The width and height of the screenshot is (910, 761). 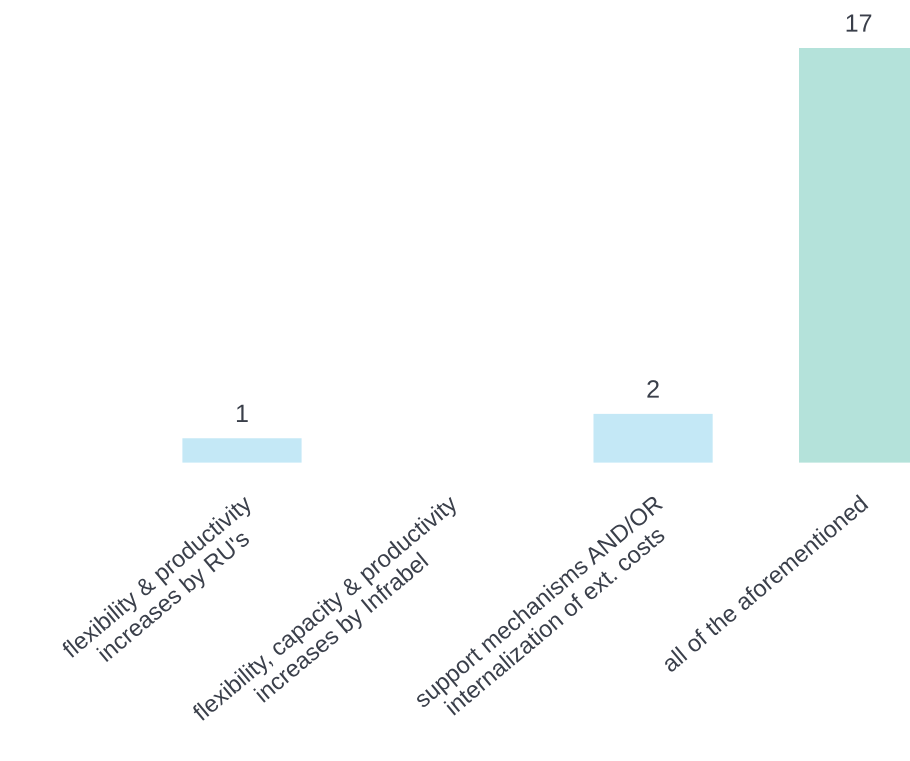 I want to click on data-label: 1, so click(x=242, y=413).